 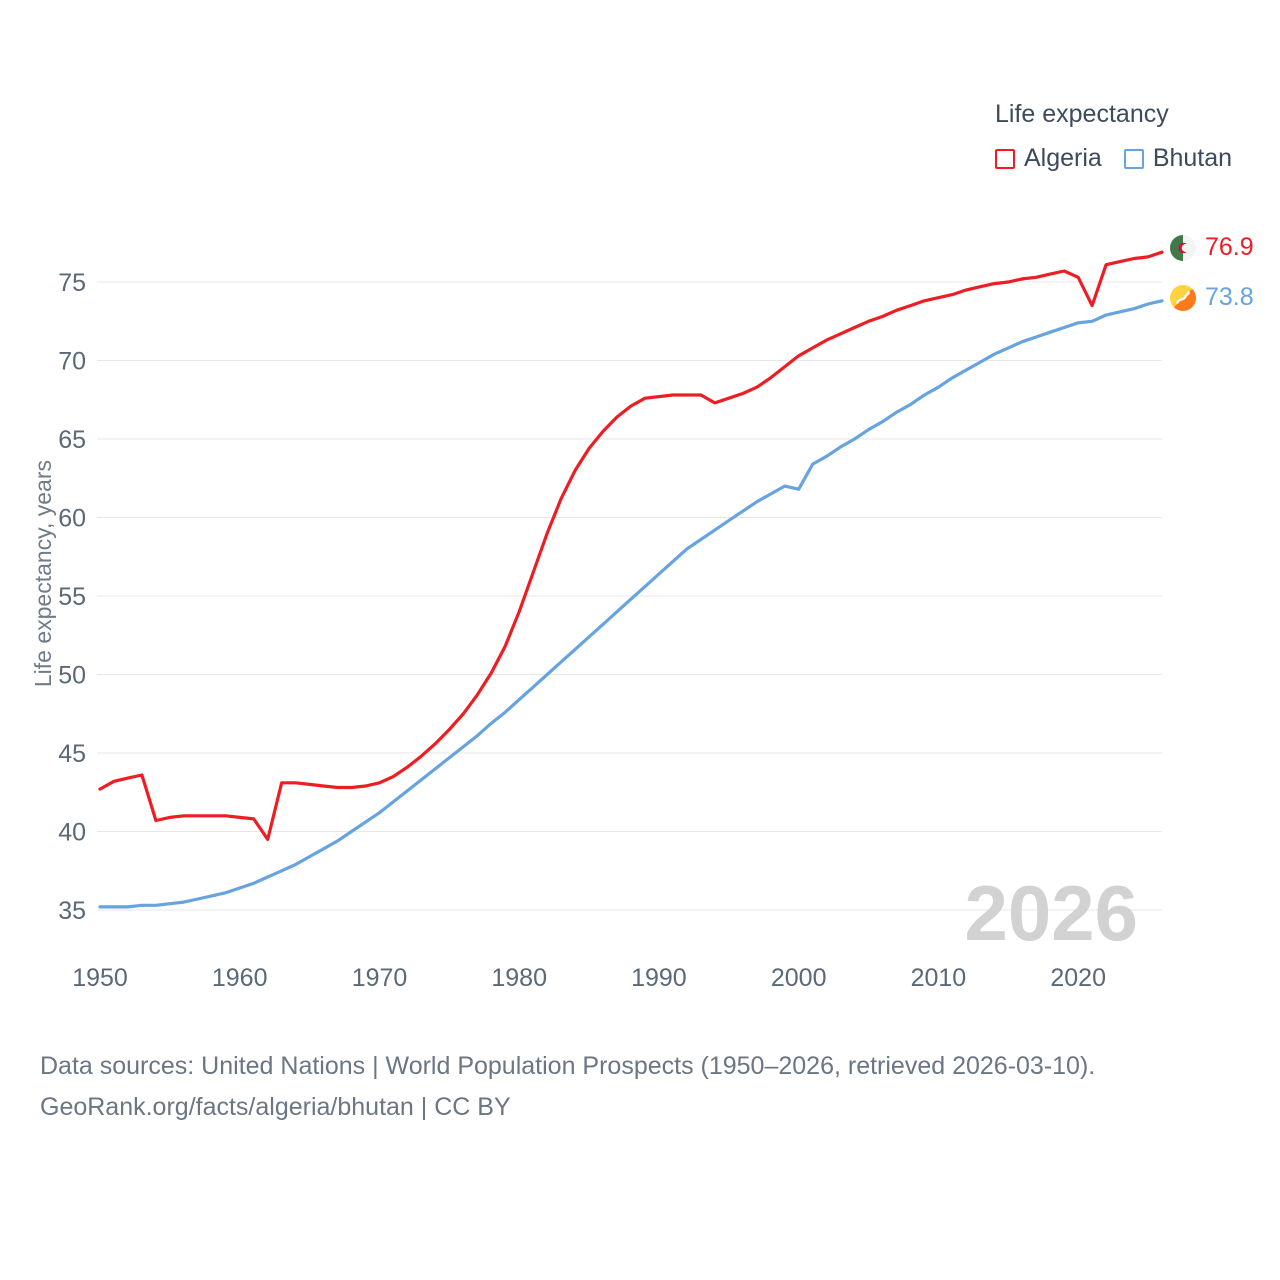 What do you see at coordinates (72, 754) in the screenshot?
I see `y-tick-label: 45` at bounding box center [72, 754].